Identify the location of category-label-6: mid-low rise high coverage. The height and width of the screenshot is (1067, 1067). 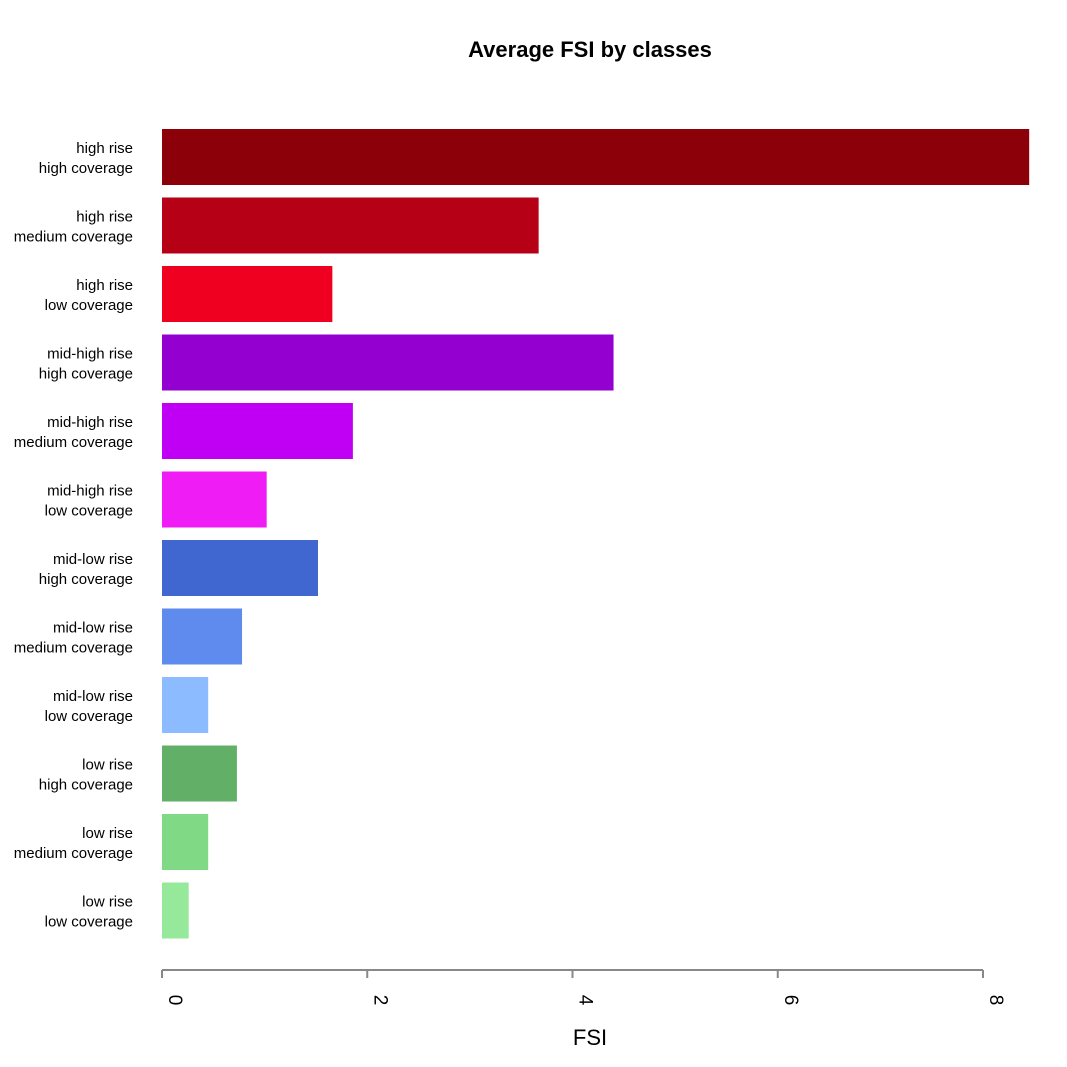
(86, 569).